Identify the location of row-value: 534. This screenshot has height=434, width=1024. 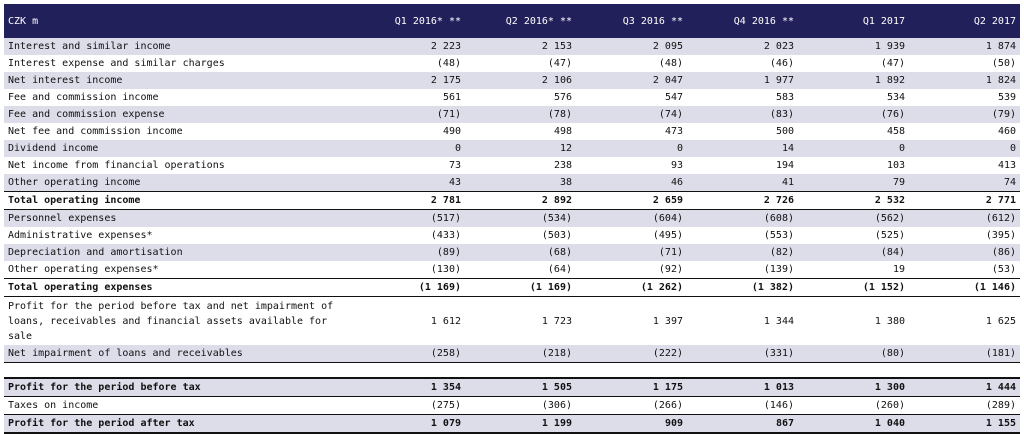
(895, 97).